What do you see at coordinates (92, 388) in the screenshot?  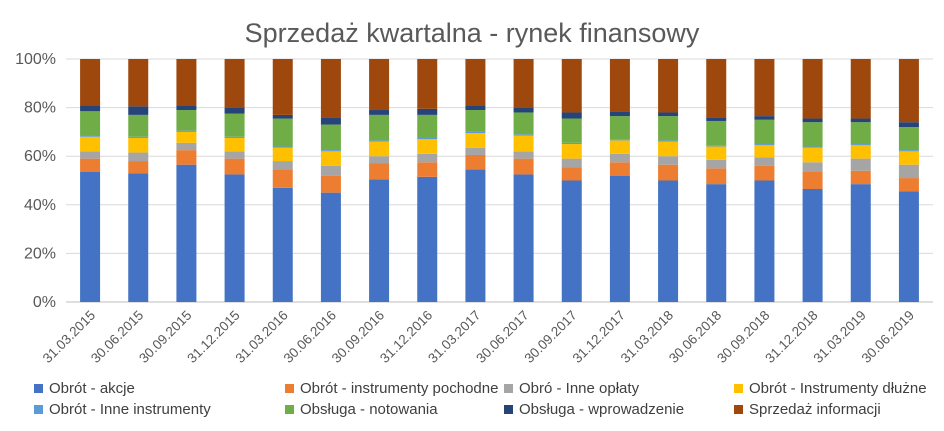 I see `legend-label: Obrót - akcje` at bounding box center [92, 388].